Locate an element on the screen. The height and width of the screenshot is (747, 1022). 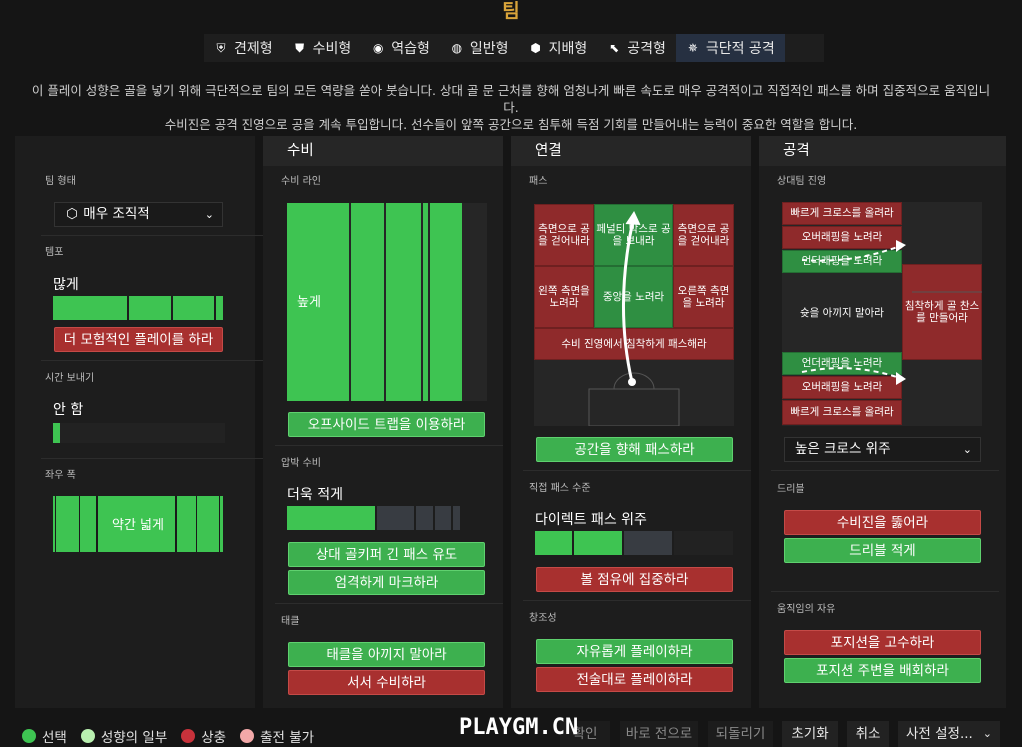
tempo-label: 템포 is located at coordinates (54, 252).